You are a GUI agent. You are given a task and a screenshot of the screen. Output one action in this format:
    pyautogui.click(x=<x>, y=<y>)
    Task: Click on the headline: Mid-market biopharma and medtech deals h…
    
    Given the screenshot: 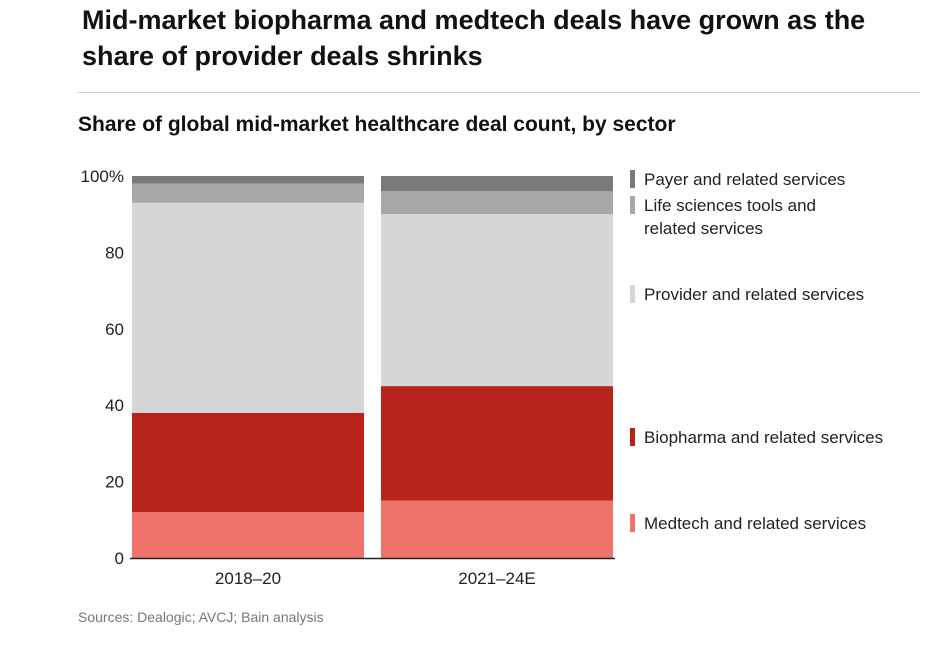 What is the action you would take?
    pyautogui.click(x=474, y=38)
    